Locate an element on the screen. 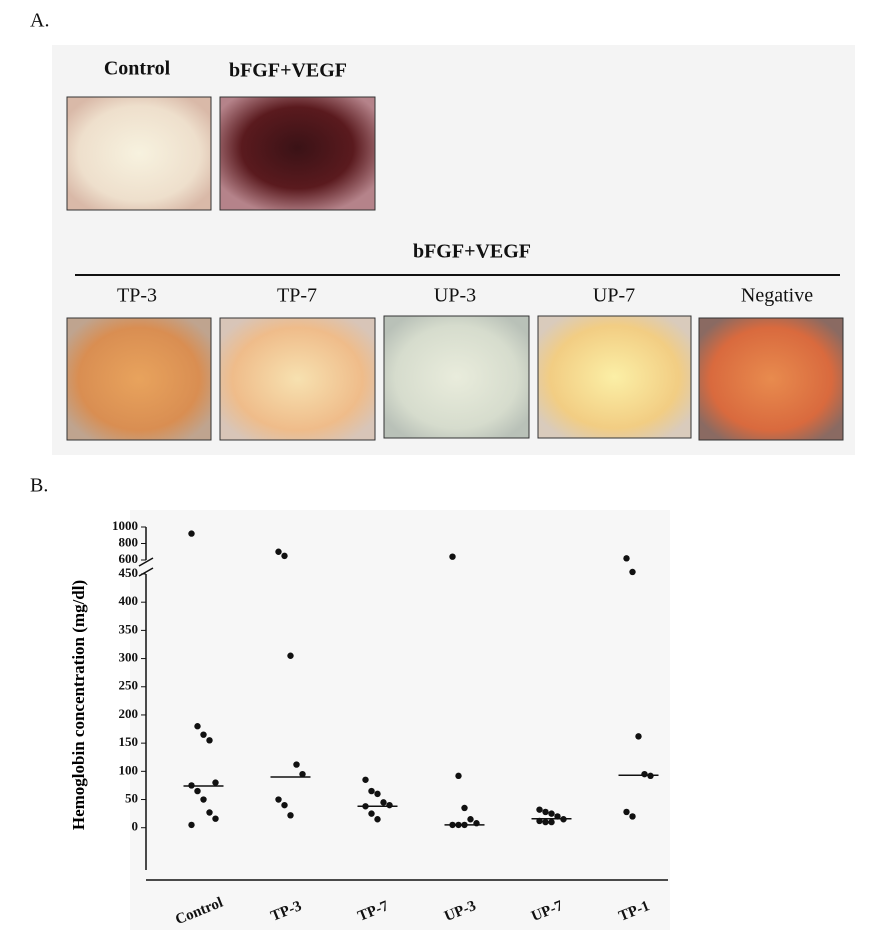 Image resolution: width=896 pixels, height=951 pixels. y-tick-label: 100 is located at coordinates (129, 769).